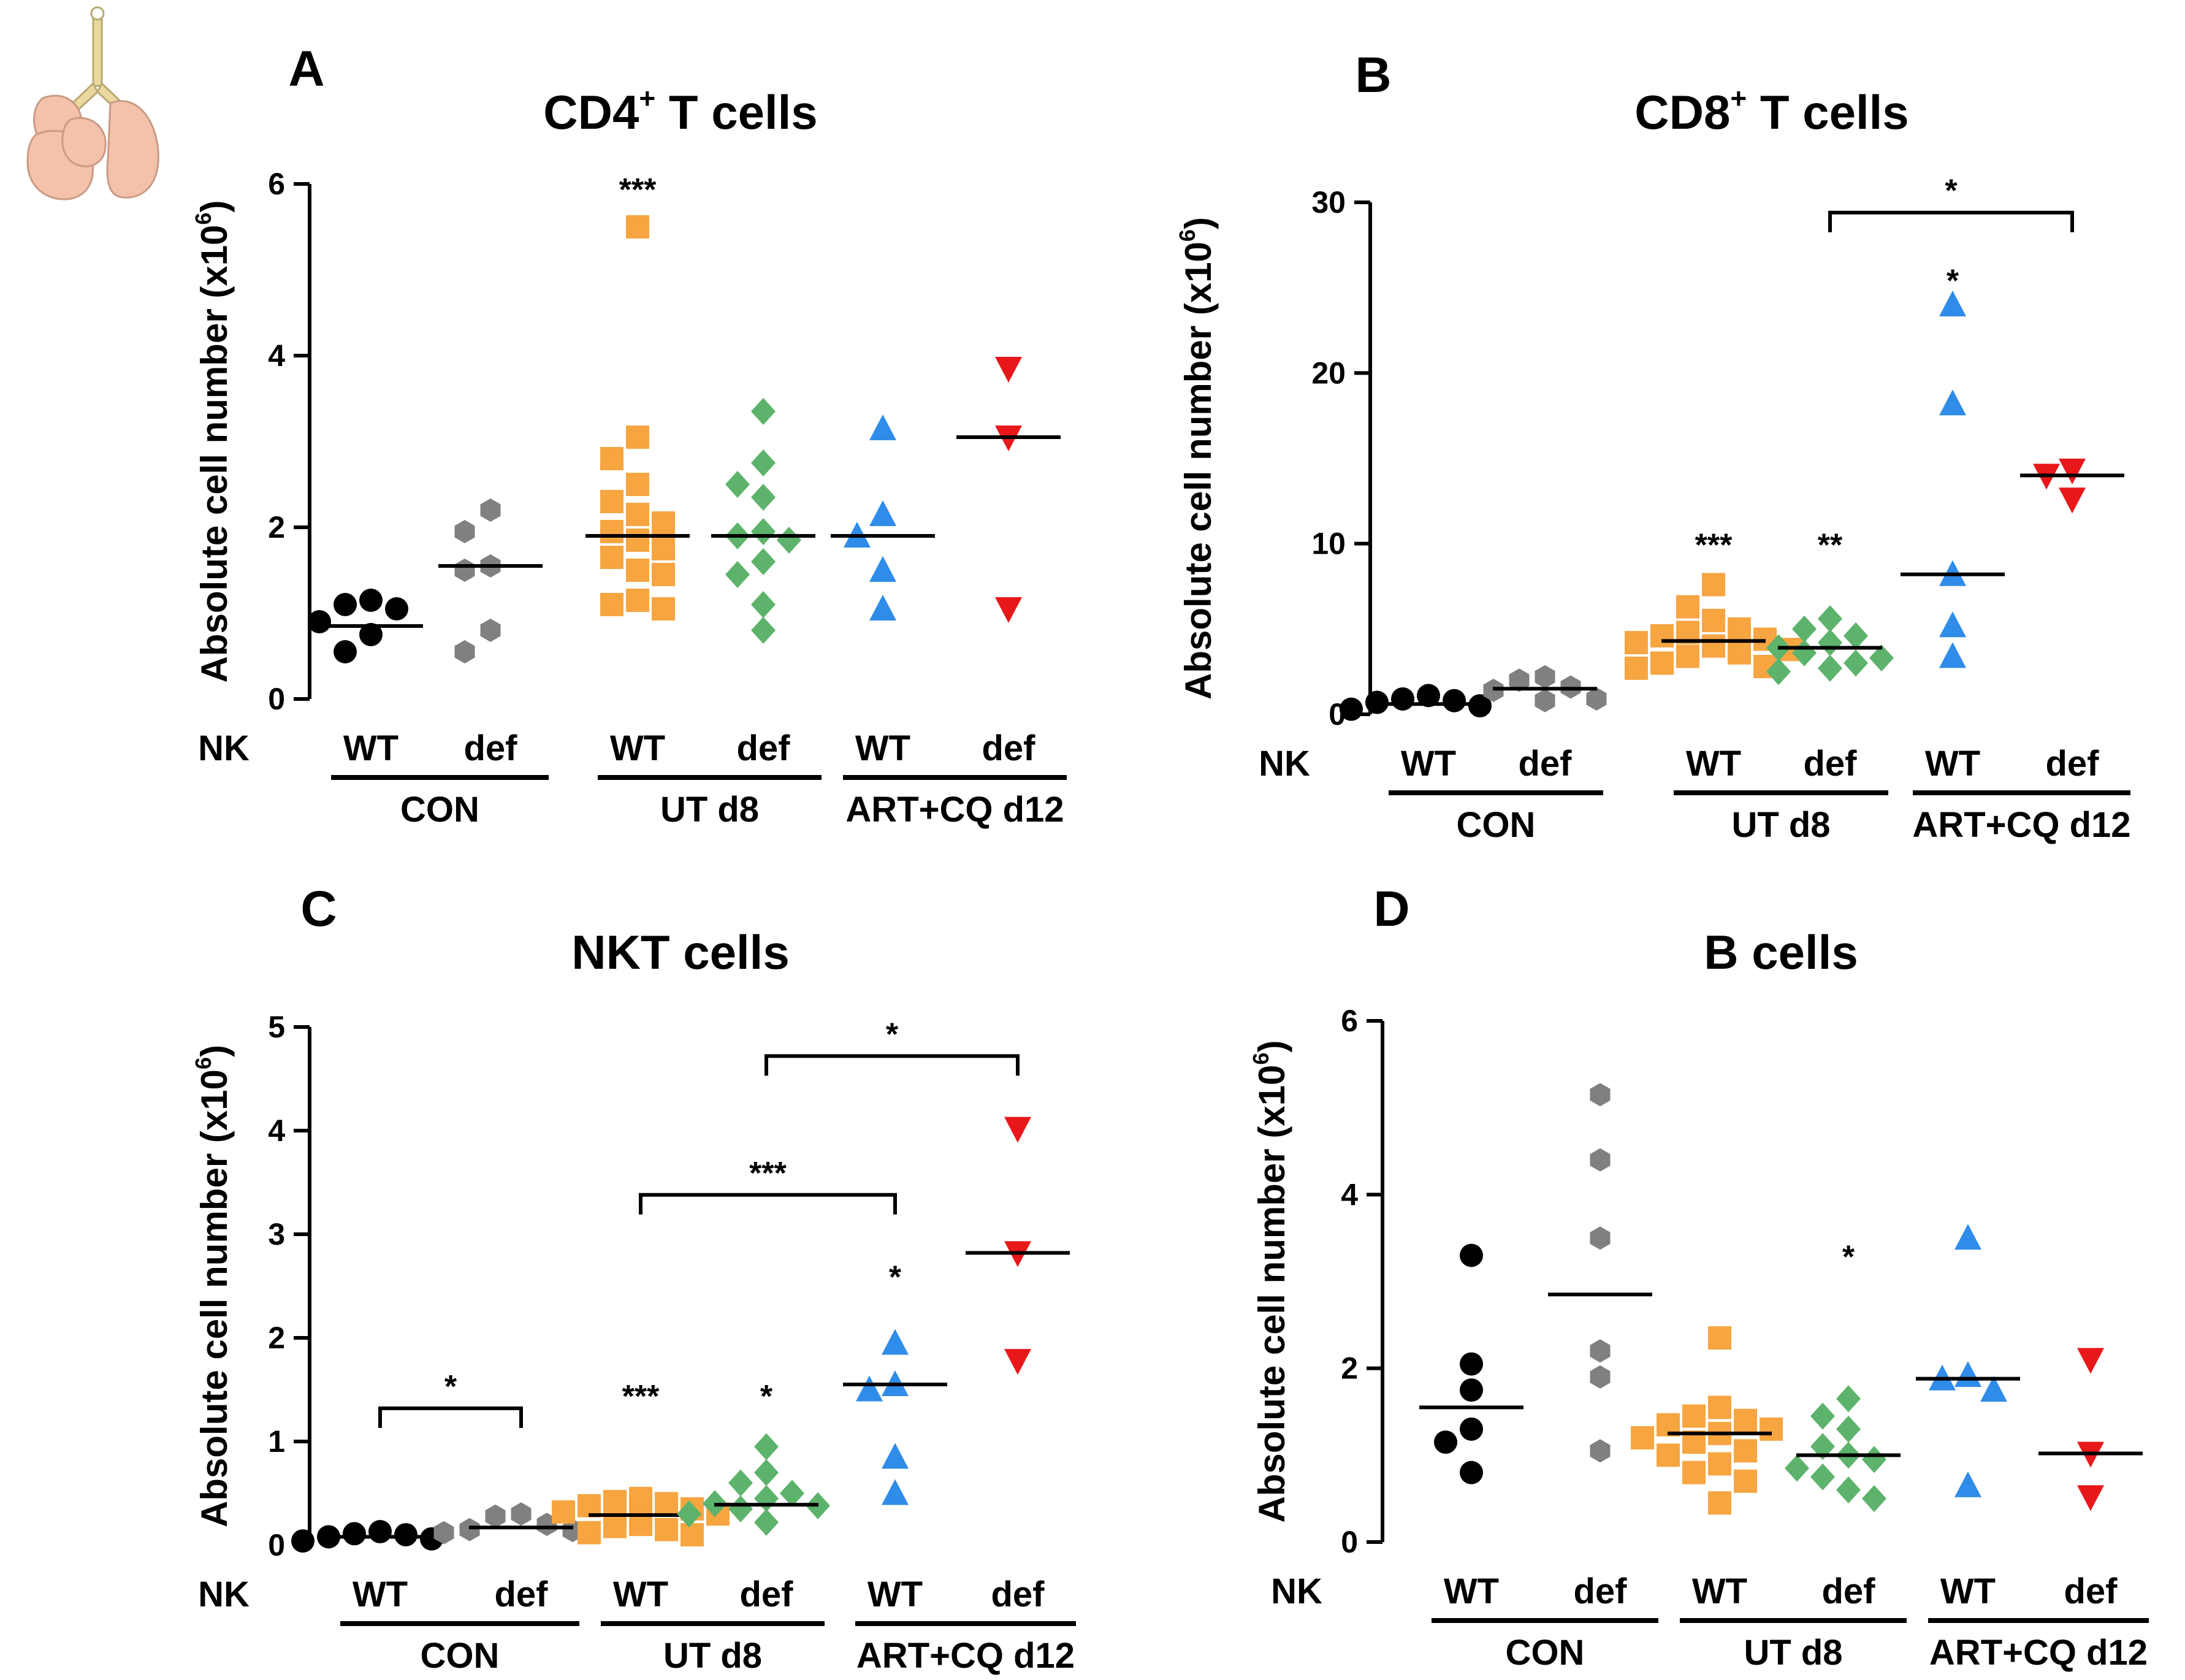 This screenshot has height=1680, width=2185. I want to click on chart-title: NKT cells, so click(680, 952).